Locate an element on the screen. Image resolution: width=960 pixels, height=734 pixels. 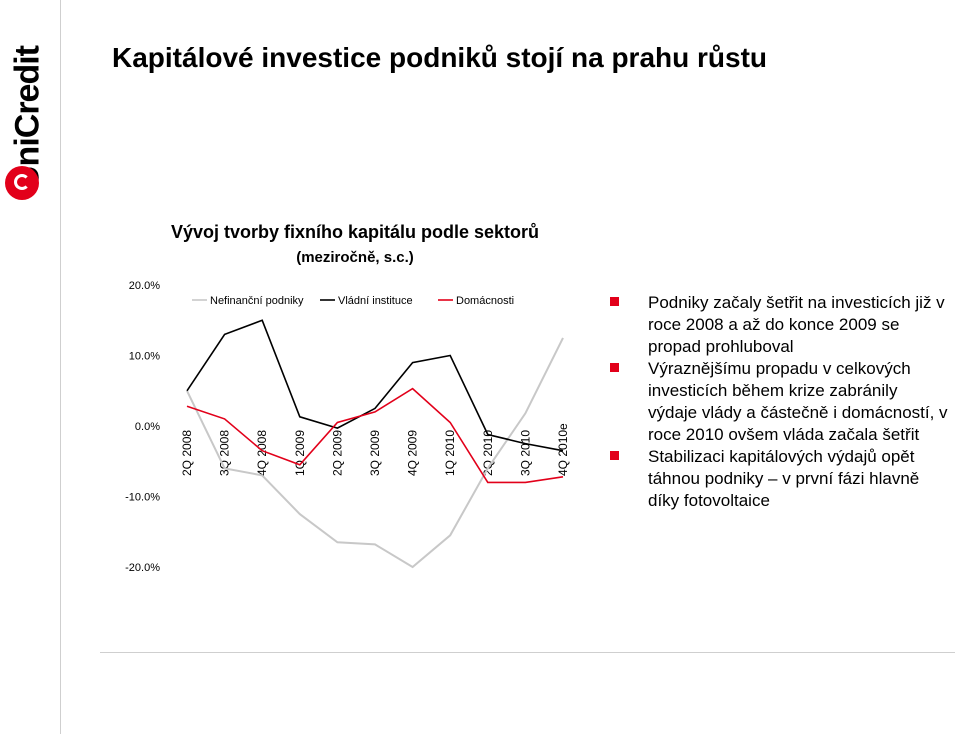
legend-label: Vládní instituce is located at coordinates (375, 301).